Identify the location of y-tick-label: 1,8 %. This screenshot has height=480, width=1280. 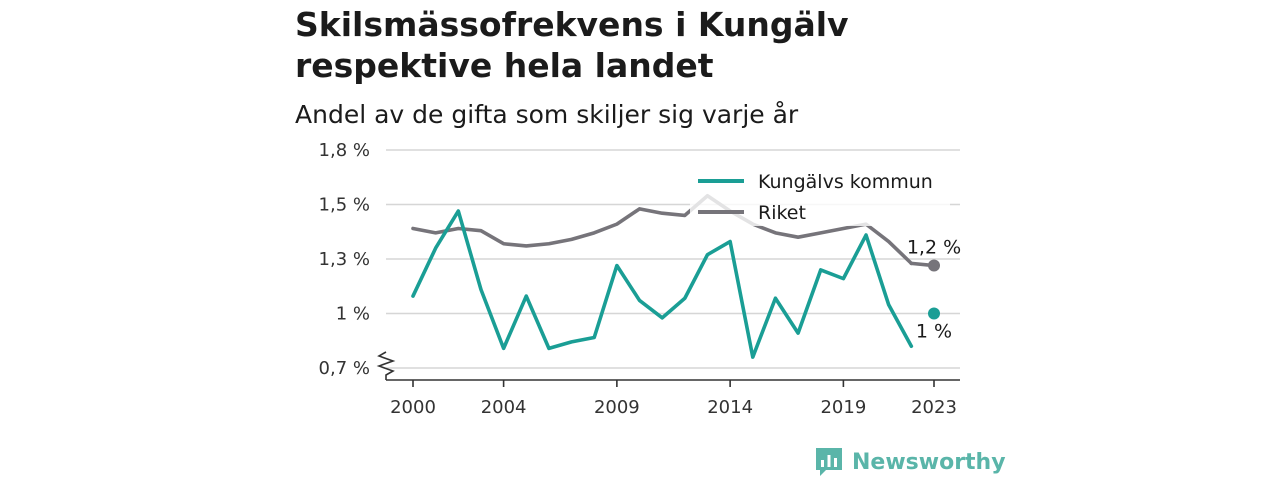
(344, 150).